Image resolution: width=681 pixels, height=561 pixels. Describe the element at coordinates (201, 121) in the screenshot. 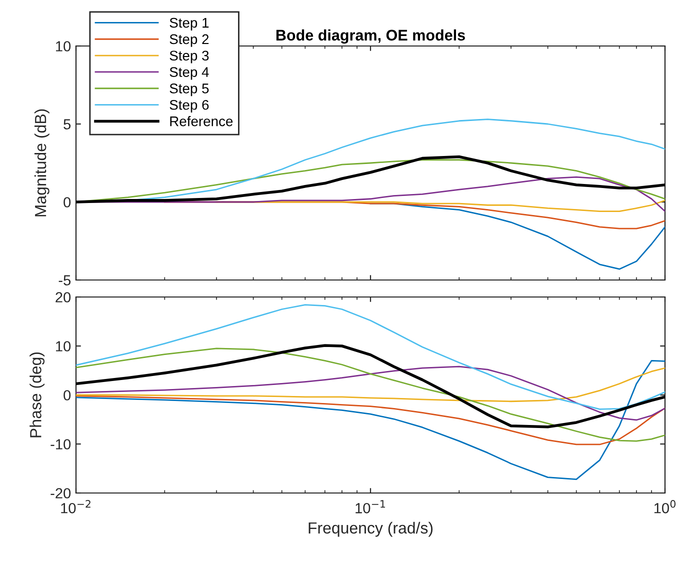

I see `legend-label: Reference` at that location.